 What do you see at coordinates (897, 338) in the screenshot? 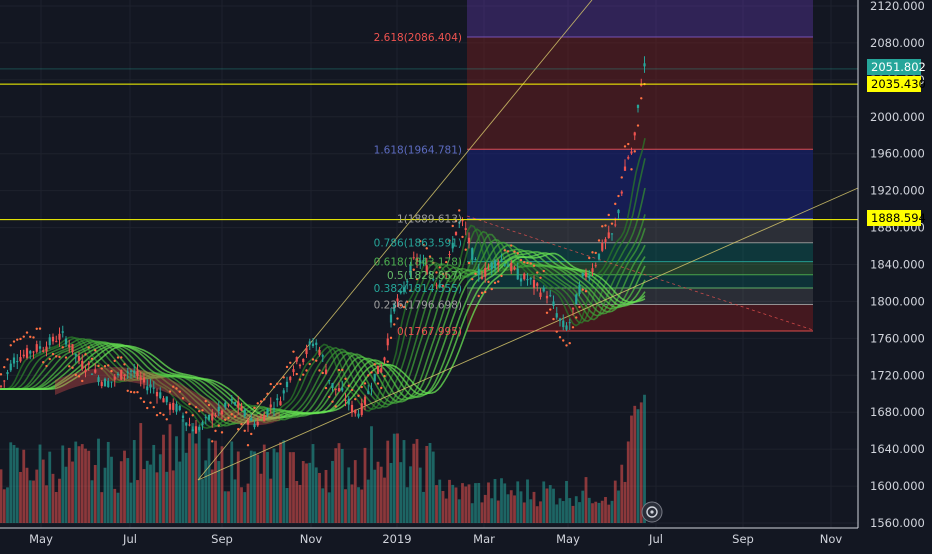
I see `y-tick-label-5: 1760.000` at bounding box center [897, 338].